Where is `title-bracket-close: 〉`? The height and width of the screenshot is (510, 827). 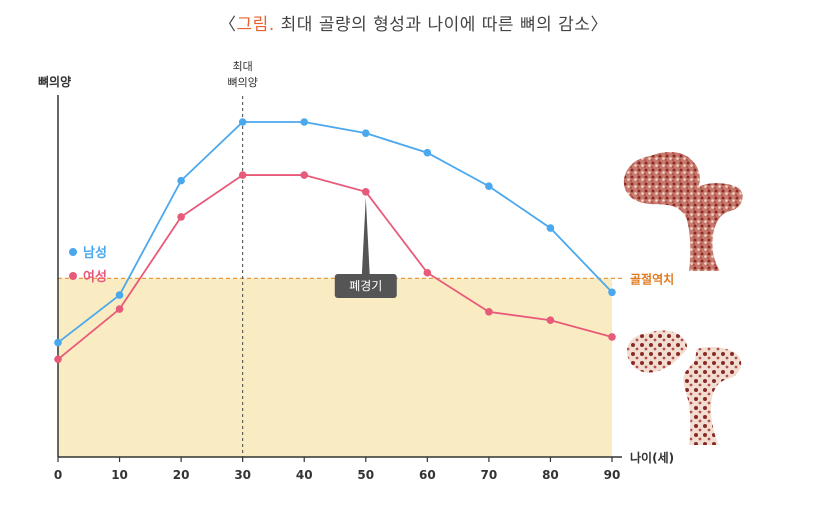 title-bracket-close: 〉 is located at coordinates (599, 25).